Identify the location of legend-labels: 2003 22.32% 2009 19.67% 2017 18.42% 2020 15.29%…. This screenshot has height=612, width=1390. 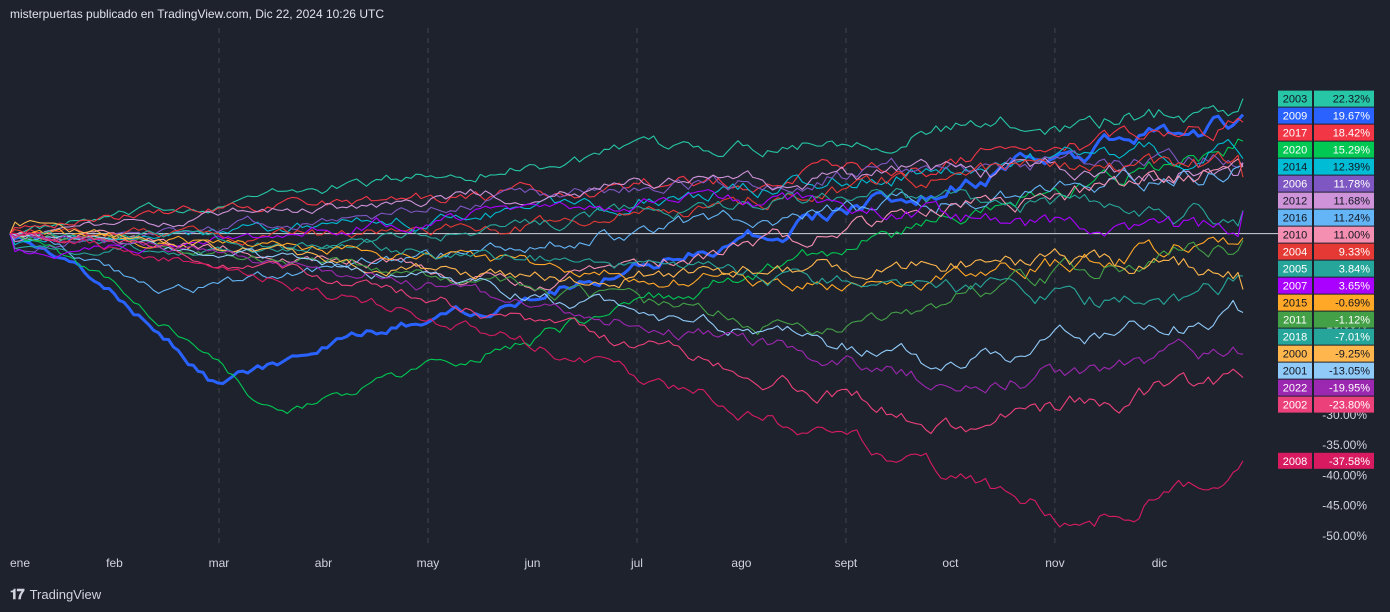
(1326, 279).